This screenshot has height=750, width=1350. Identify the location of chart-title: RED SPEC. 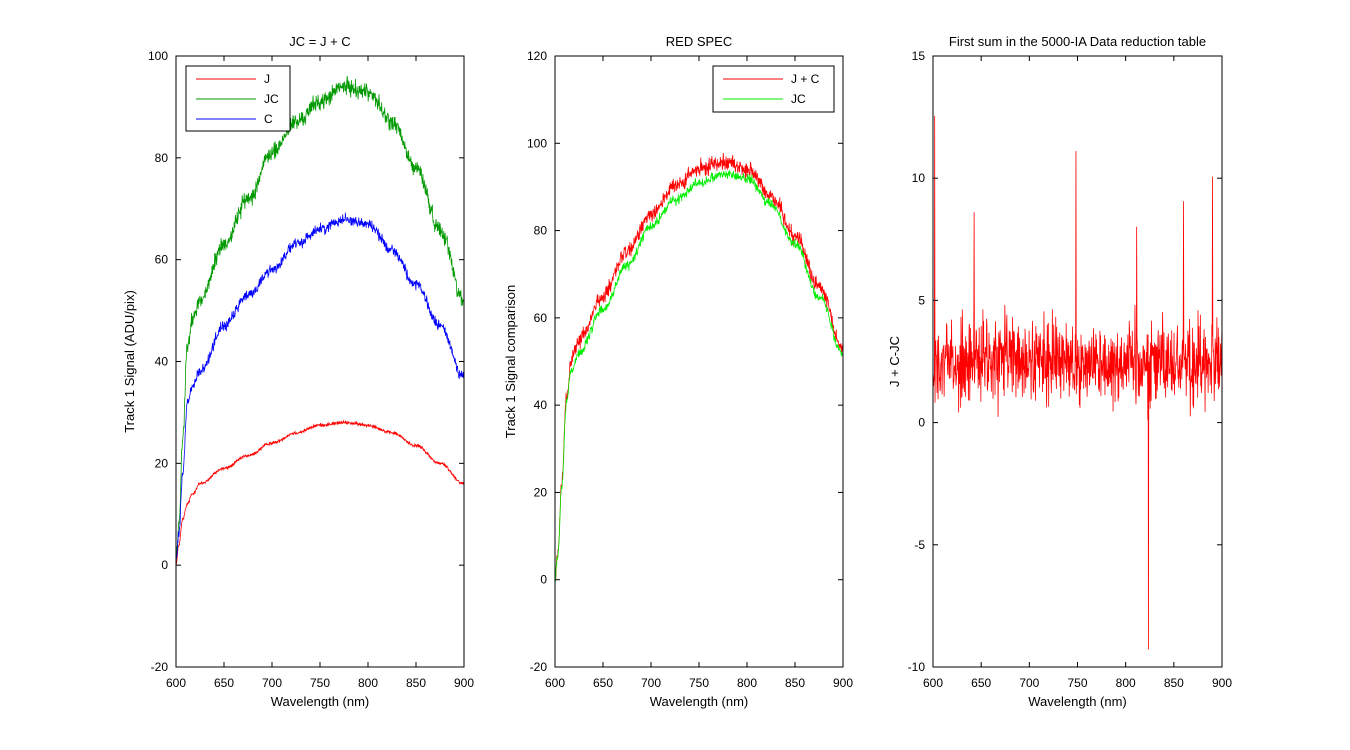
(699, 41).